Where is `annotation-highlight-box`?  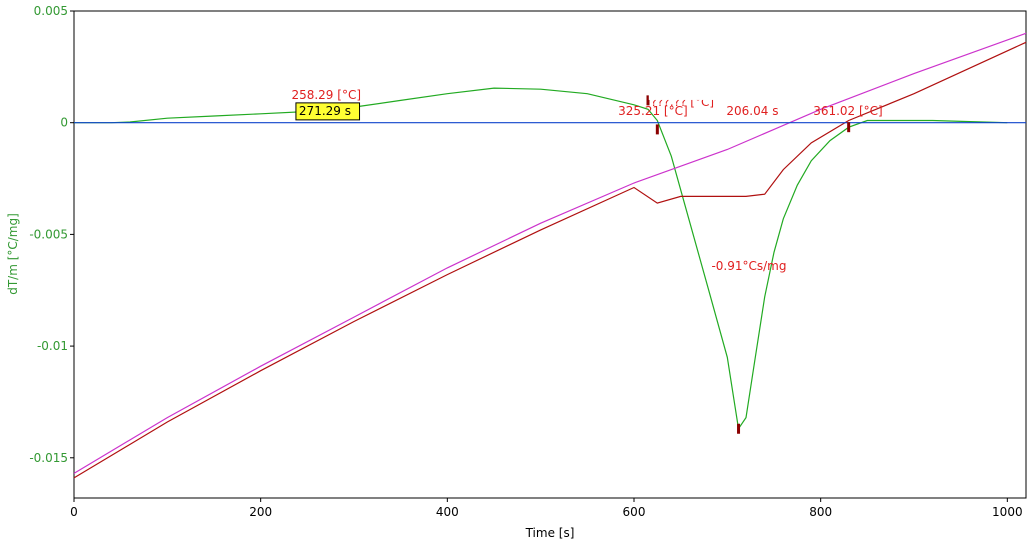
annotation-highlight-box is located at coordinates (328, 111).